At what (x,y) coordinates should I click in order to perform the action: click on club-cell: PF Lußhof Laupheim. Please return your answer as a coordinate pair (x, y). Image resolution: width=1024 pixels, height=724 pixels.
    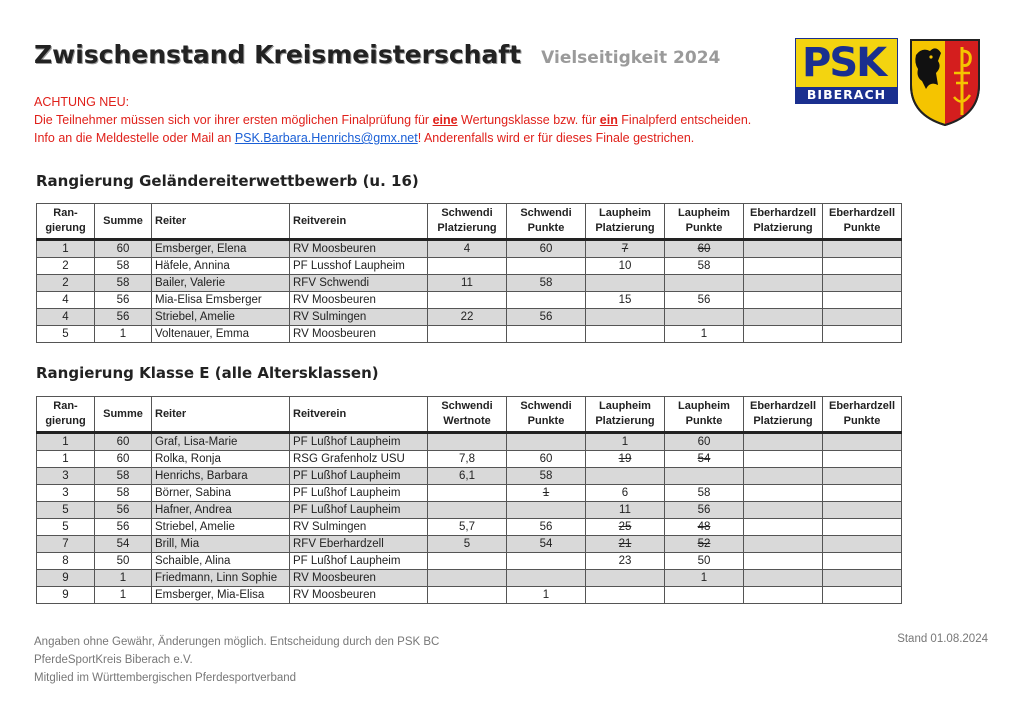
    Looking at the image, I should click on (358, 493).